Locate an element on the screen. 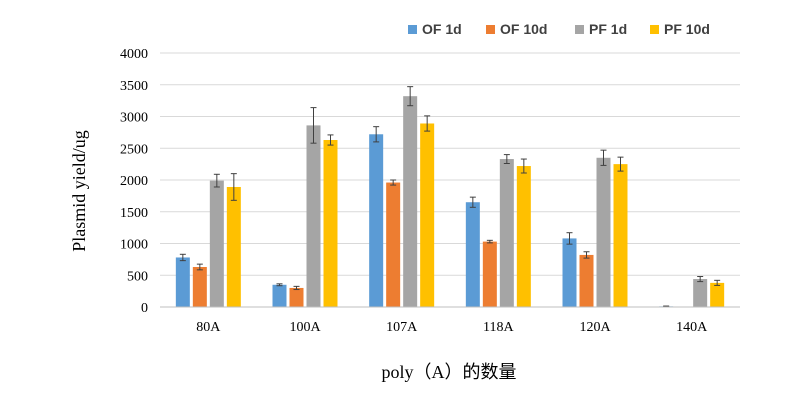 Image resolution: width=800 pixels, height=413 pixels. legend-label: OF 1d is located at coordinates (442, 29).